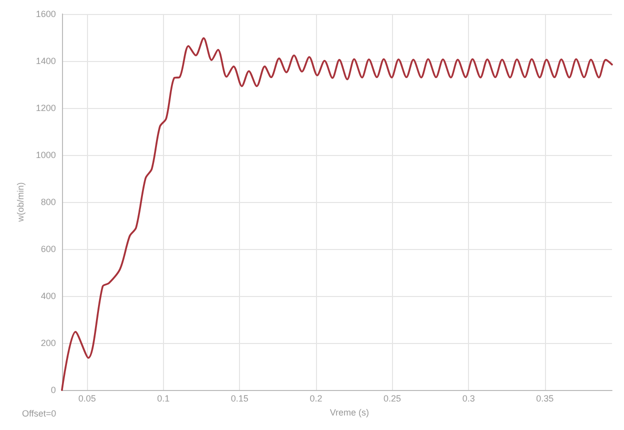 This screenshot has width=624, height=430. I want to click on y-tick-label: 600, so click(48, 249).